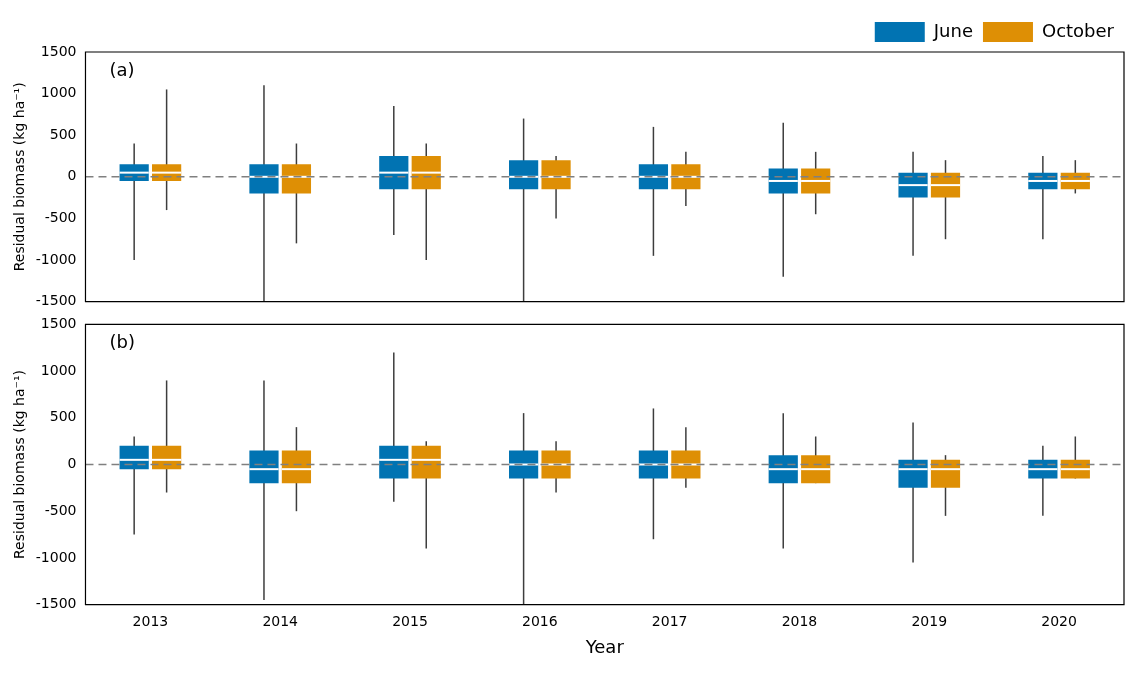 Image resolution: width=1138 pixels, height=674 pixels. Describe the element at coordinates (410, 620) in the screenshot. I see `x-tick-label: 2015` at that location.